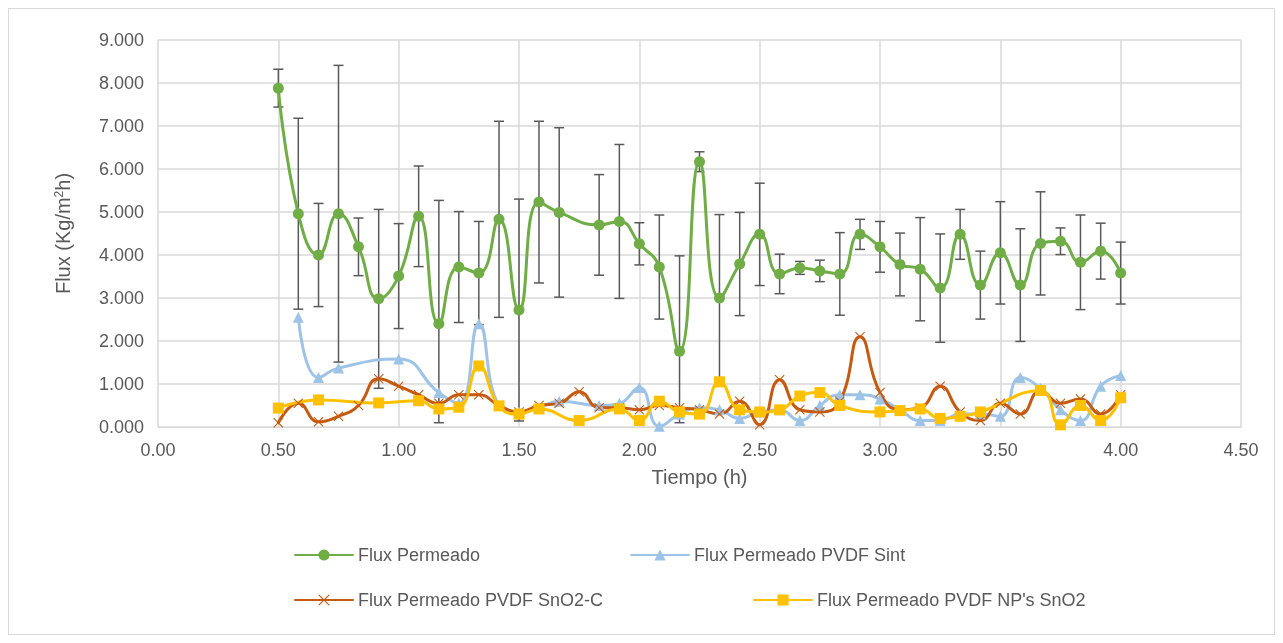 This screenshot has height=643, width=1283. I want to click on y-tick-label: 0.000, so click(121, 427).